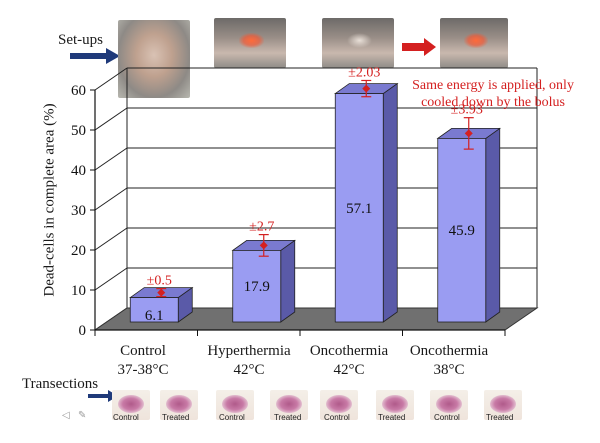 This screenshot has width=600, height=443. Describe the element at coordinates (493, 102) in the screenshot. I see `annotation-line-2: cooled down by the bolus` at that location.